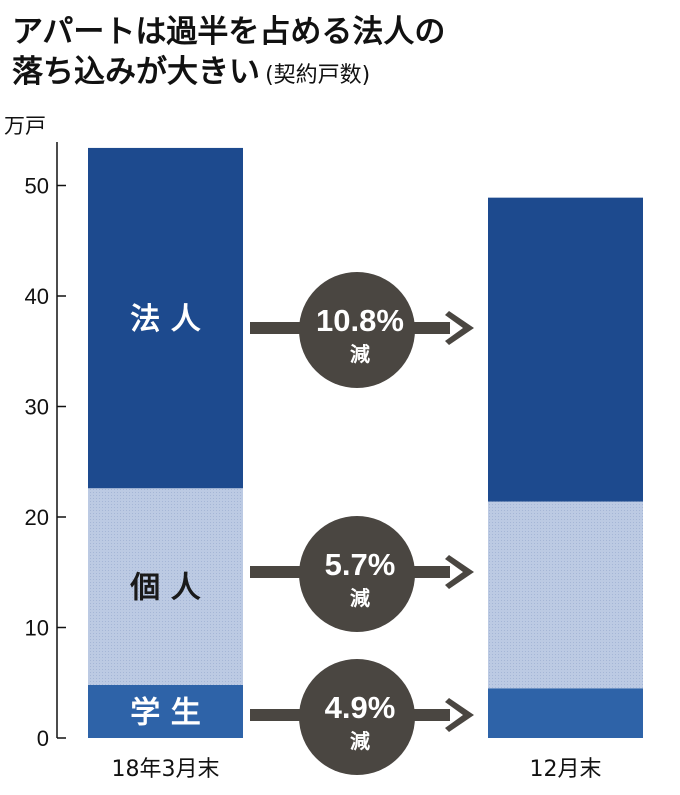 The height and width of the screenshot is (795, 680). I want to click on chart-title-line2: 落ち込みが大きい, so click(136, 72).